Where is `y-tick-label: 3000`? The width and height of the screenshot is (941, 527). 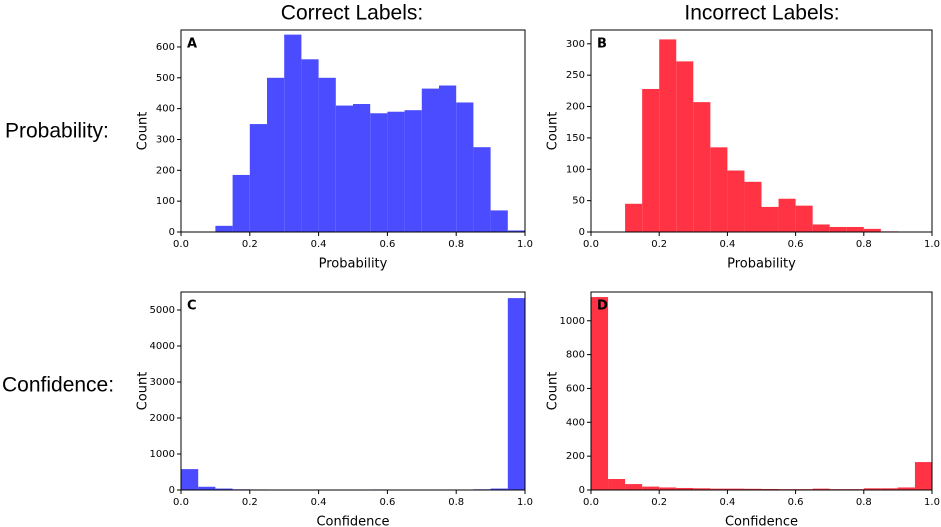
y-tick-label: 3000 is located at coordinates (162, 382).